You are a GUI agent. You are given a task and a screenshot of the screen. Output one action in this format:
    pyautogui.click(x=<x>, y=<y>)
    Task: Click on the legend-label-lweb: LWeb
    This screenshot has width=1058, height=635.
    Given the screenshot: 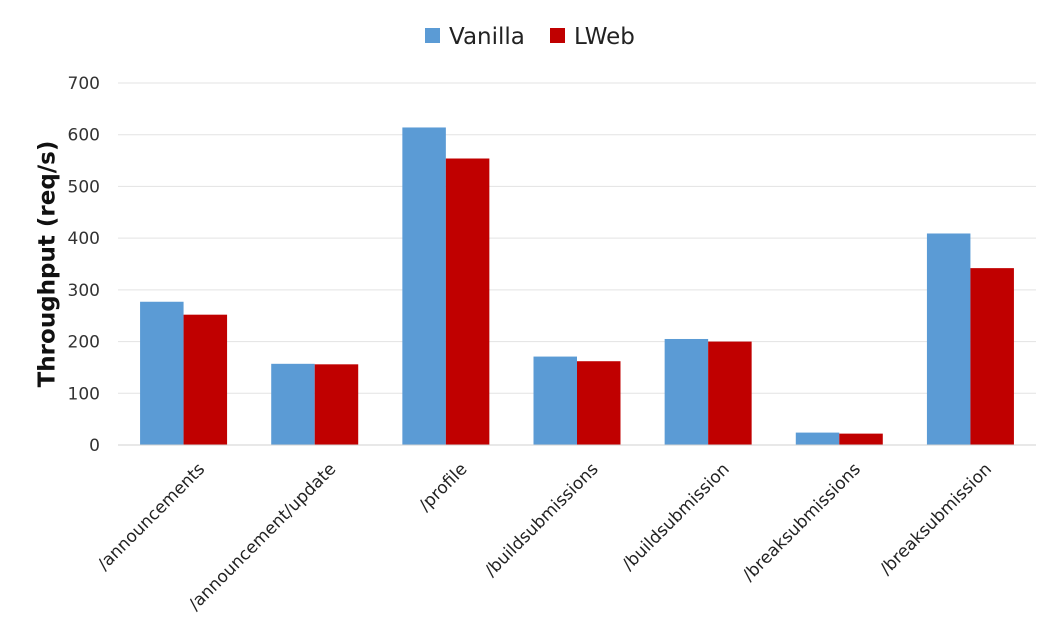 What is the action you would take?
    pyautogui.click(x=604, y=37)
    